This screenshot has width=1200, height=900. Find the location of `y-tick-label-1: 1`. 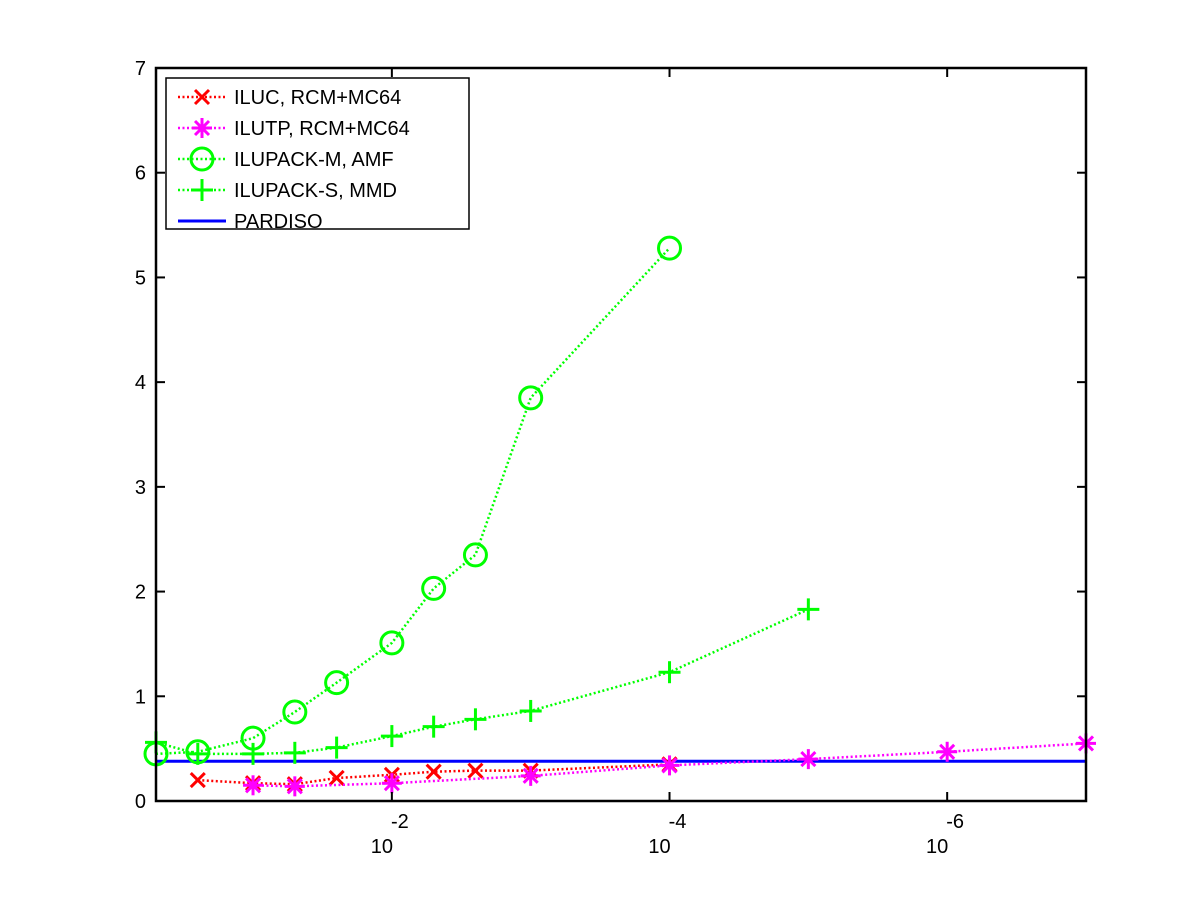

y-tick-label-1: 1 is located at coordinates (140, 697).